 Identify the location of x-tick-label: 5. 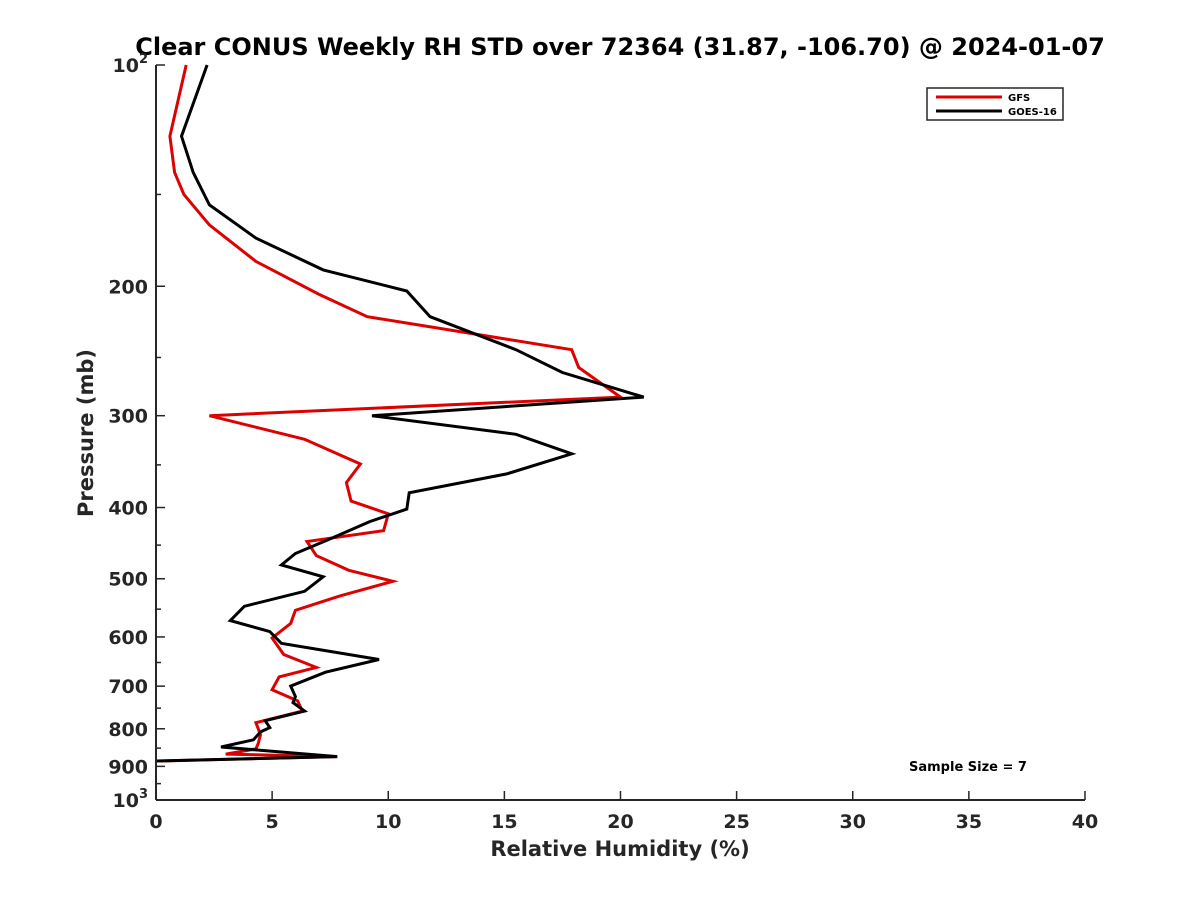
(272, 822).